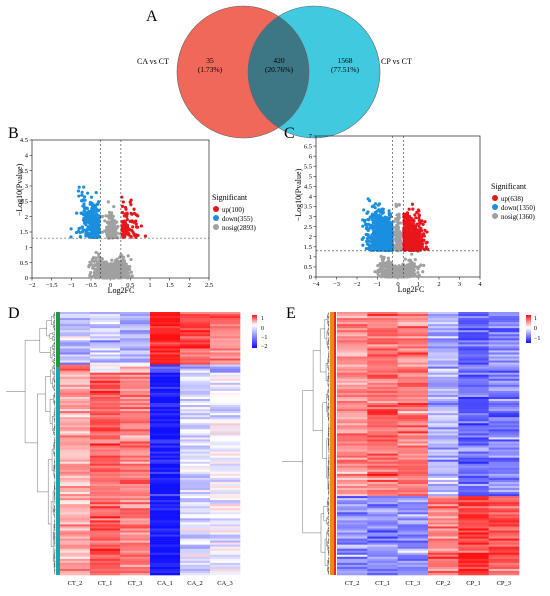 This screenshot has width=550, height=596. I want to click on y-tick-label: 3.5, so click(24, 171).